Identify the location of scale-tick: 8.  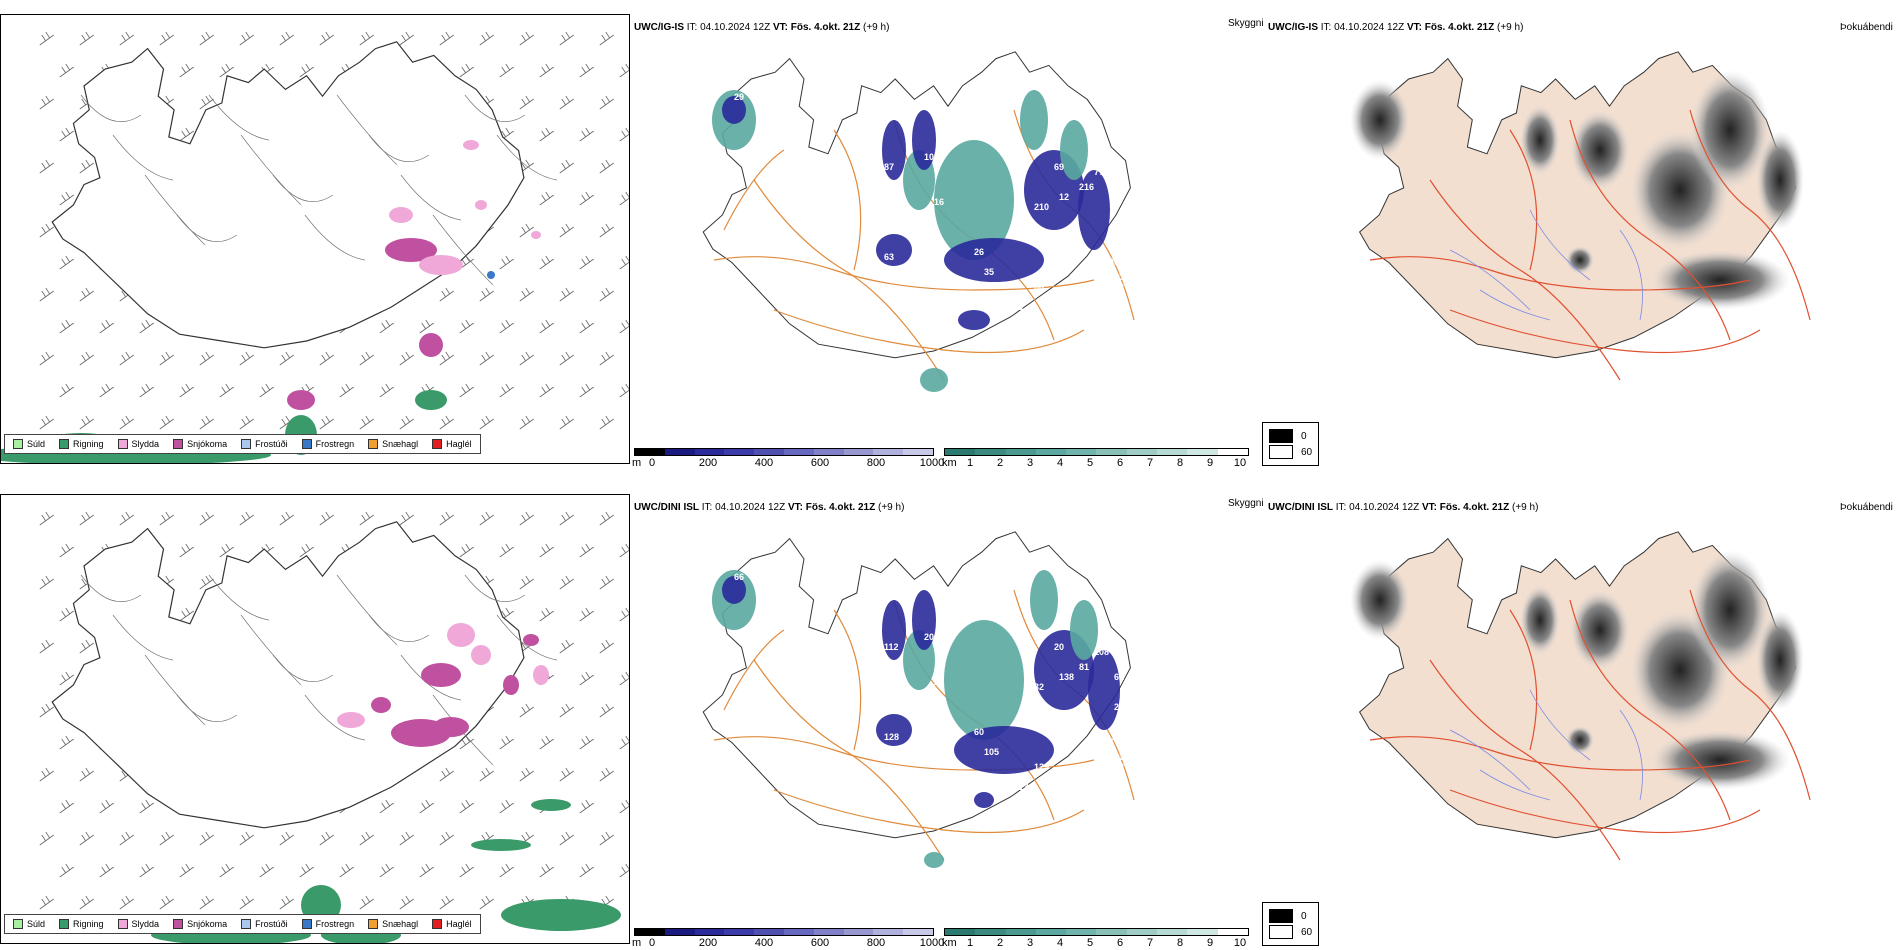
(1180, 463).